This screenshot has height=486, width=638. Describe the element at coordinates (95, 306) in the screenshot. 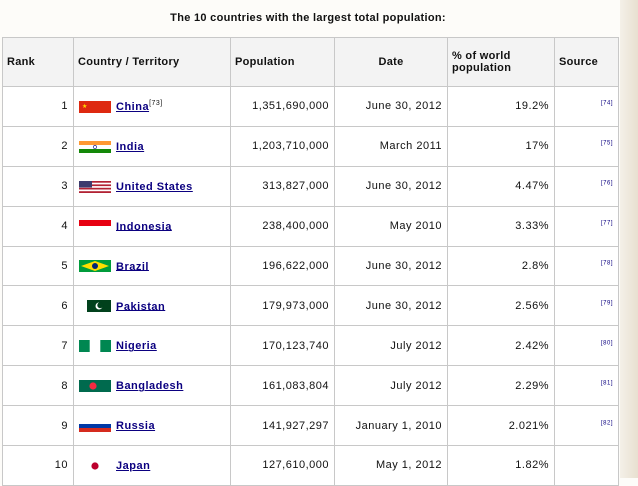

I see `pakistan-flag-icon` at that location.